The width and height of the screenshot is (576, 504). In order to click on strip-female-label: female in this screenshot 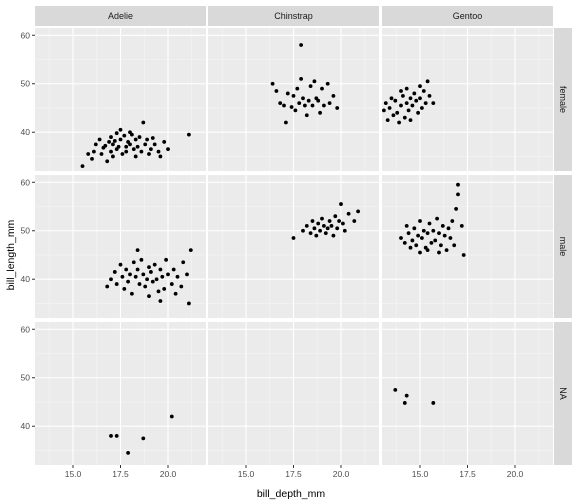, I will do `click(563, 99)`.